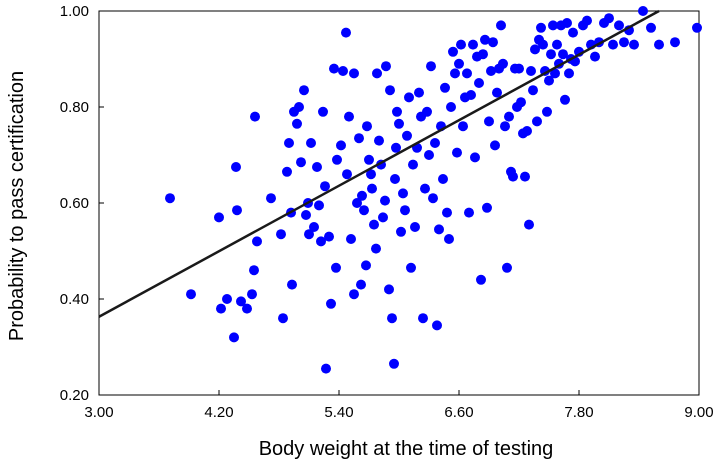 This screenshot has width=714, height=465. What do you see at coordinates (338, 412) in the screenshot?
I see `x-tick-label: 5.40` at bounding box center [338, 412].